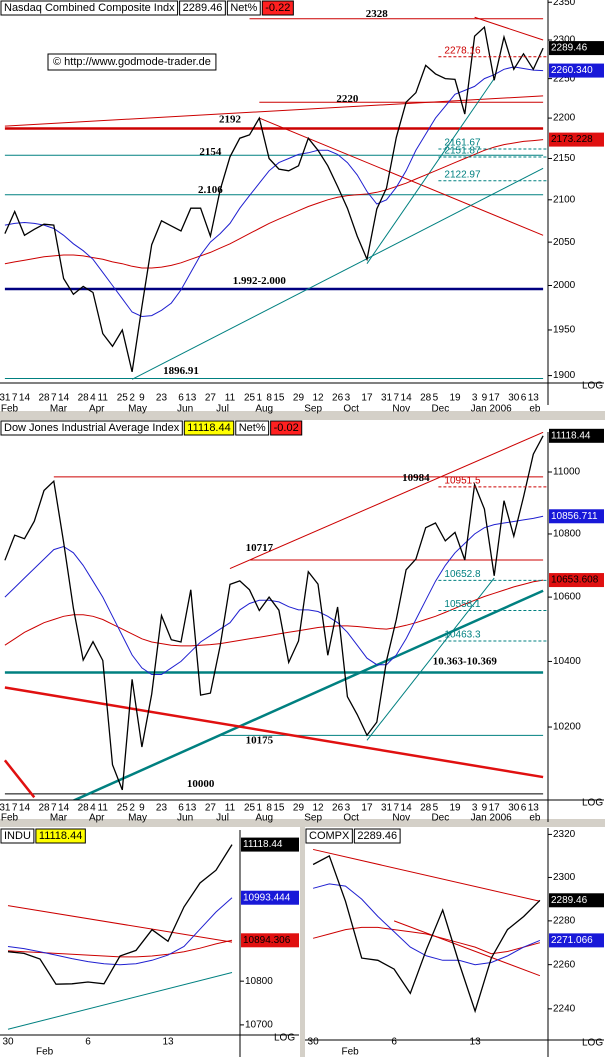 The height and width of the screenshot is (1057, 605). Describe the element at coordinates (574, 516) in the screenshot. I see `price-box-label: 10856.711` at that location.